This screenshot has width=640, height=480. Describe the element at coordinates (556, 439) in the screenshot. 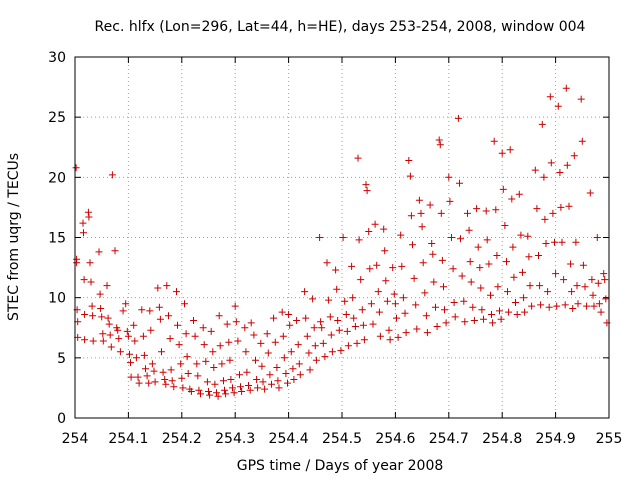

I see `x-tick-label: 254.9` at that location.